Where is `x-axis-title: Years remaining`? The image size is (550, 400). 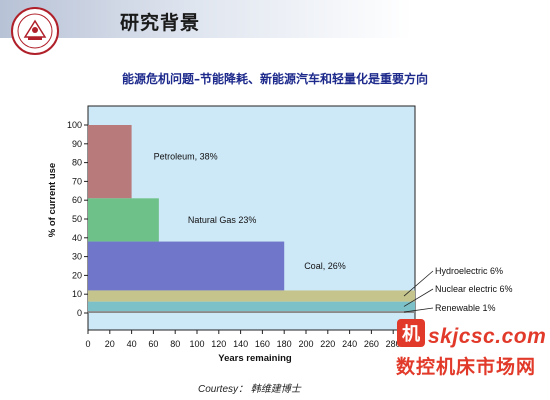
x-axis-title: Years remaining is located at coordinates (255, 358).